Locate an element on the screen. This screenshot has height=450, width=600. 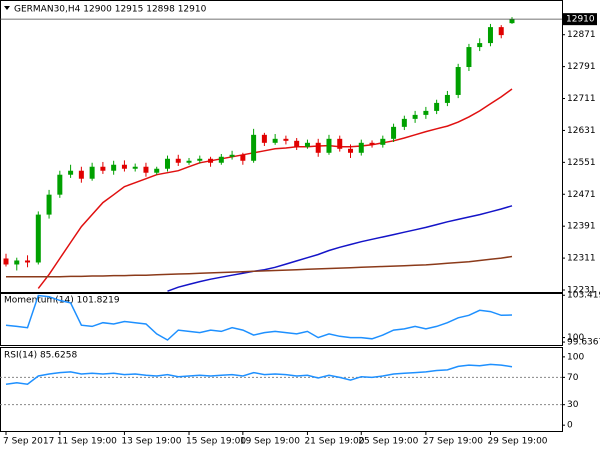
last-price-box is located at coordinates (580, 19).